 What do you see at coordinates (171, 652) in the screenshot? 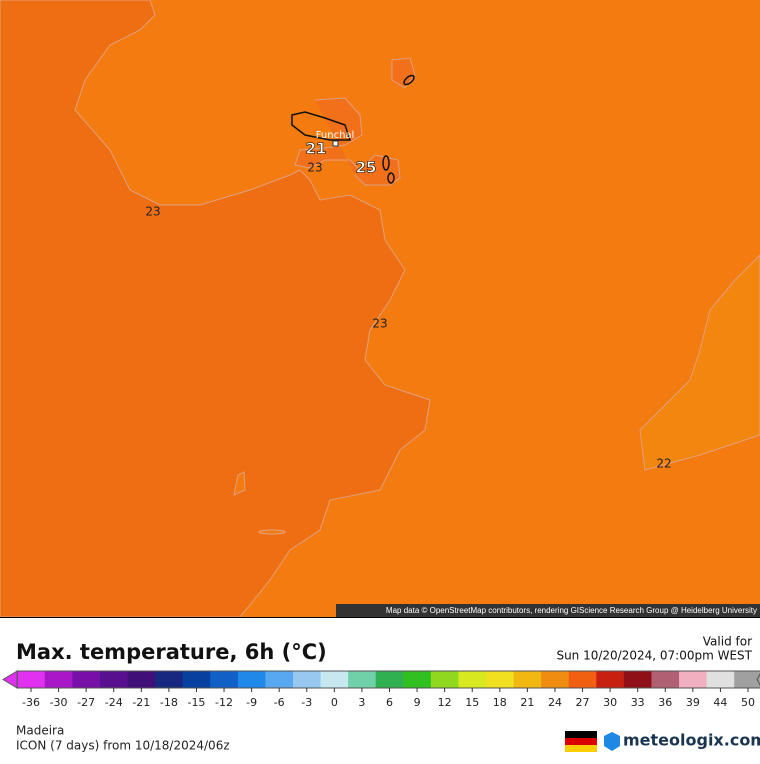
I see `title: Max. temperature, 6h (°C)` at bounding box center [171, 652].